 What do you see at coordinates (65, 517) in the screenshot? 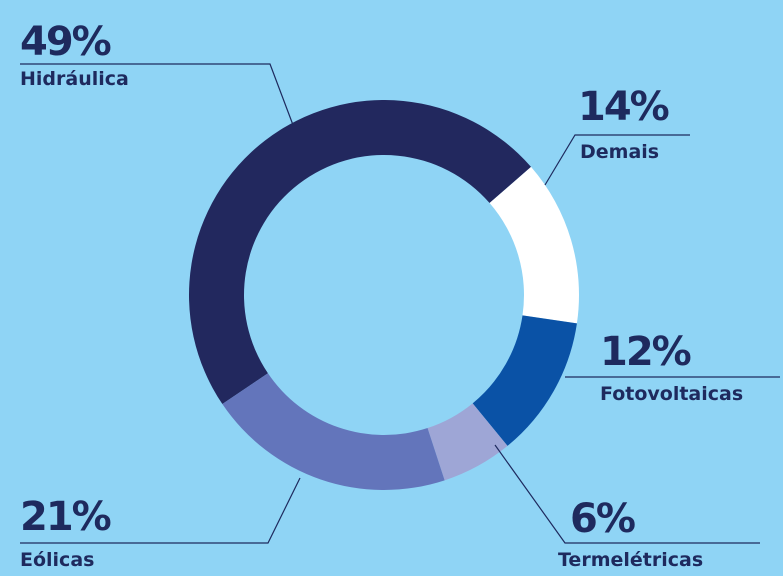
I see `value-label: 21%` at bounding box center [65, 517].